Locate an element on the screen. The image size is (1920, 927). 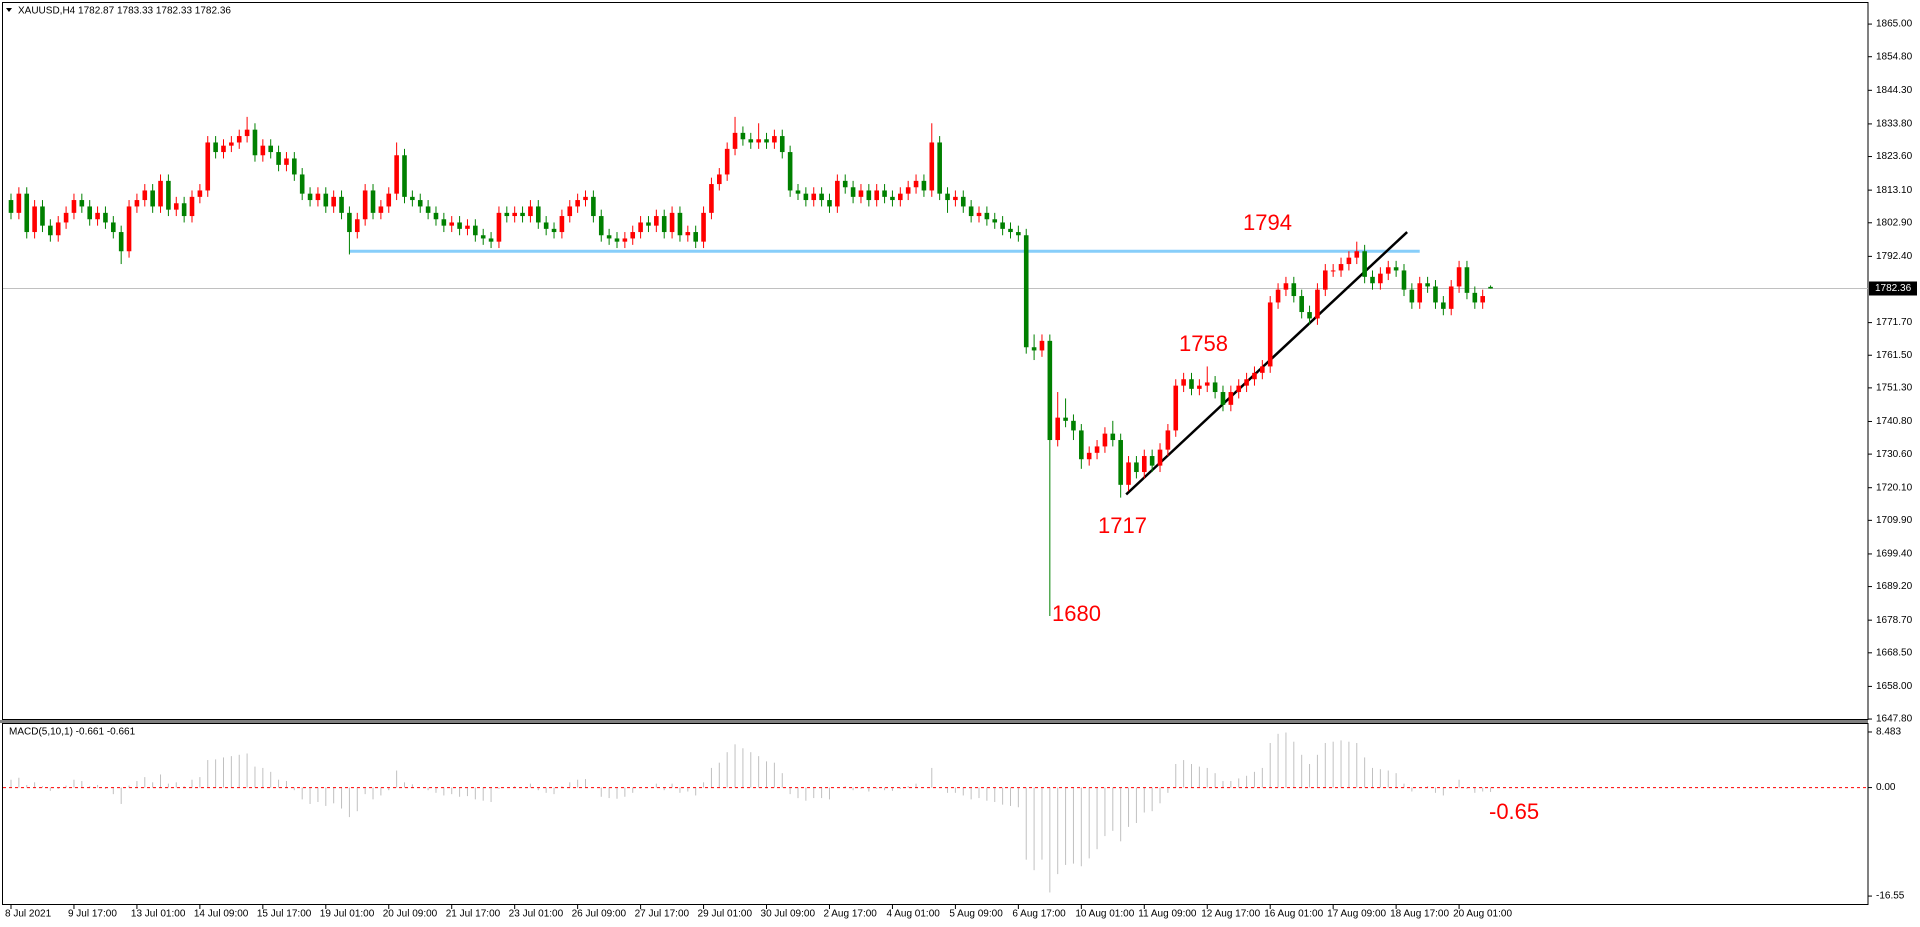
annotation: 1758 is located at coordinates (1203, 343).